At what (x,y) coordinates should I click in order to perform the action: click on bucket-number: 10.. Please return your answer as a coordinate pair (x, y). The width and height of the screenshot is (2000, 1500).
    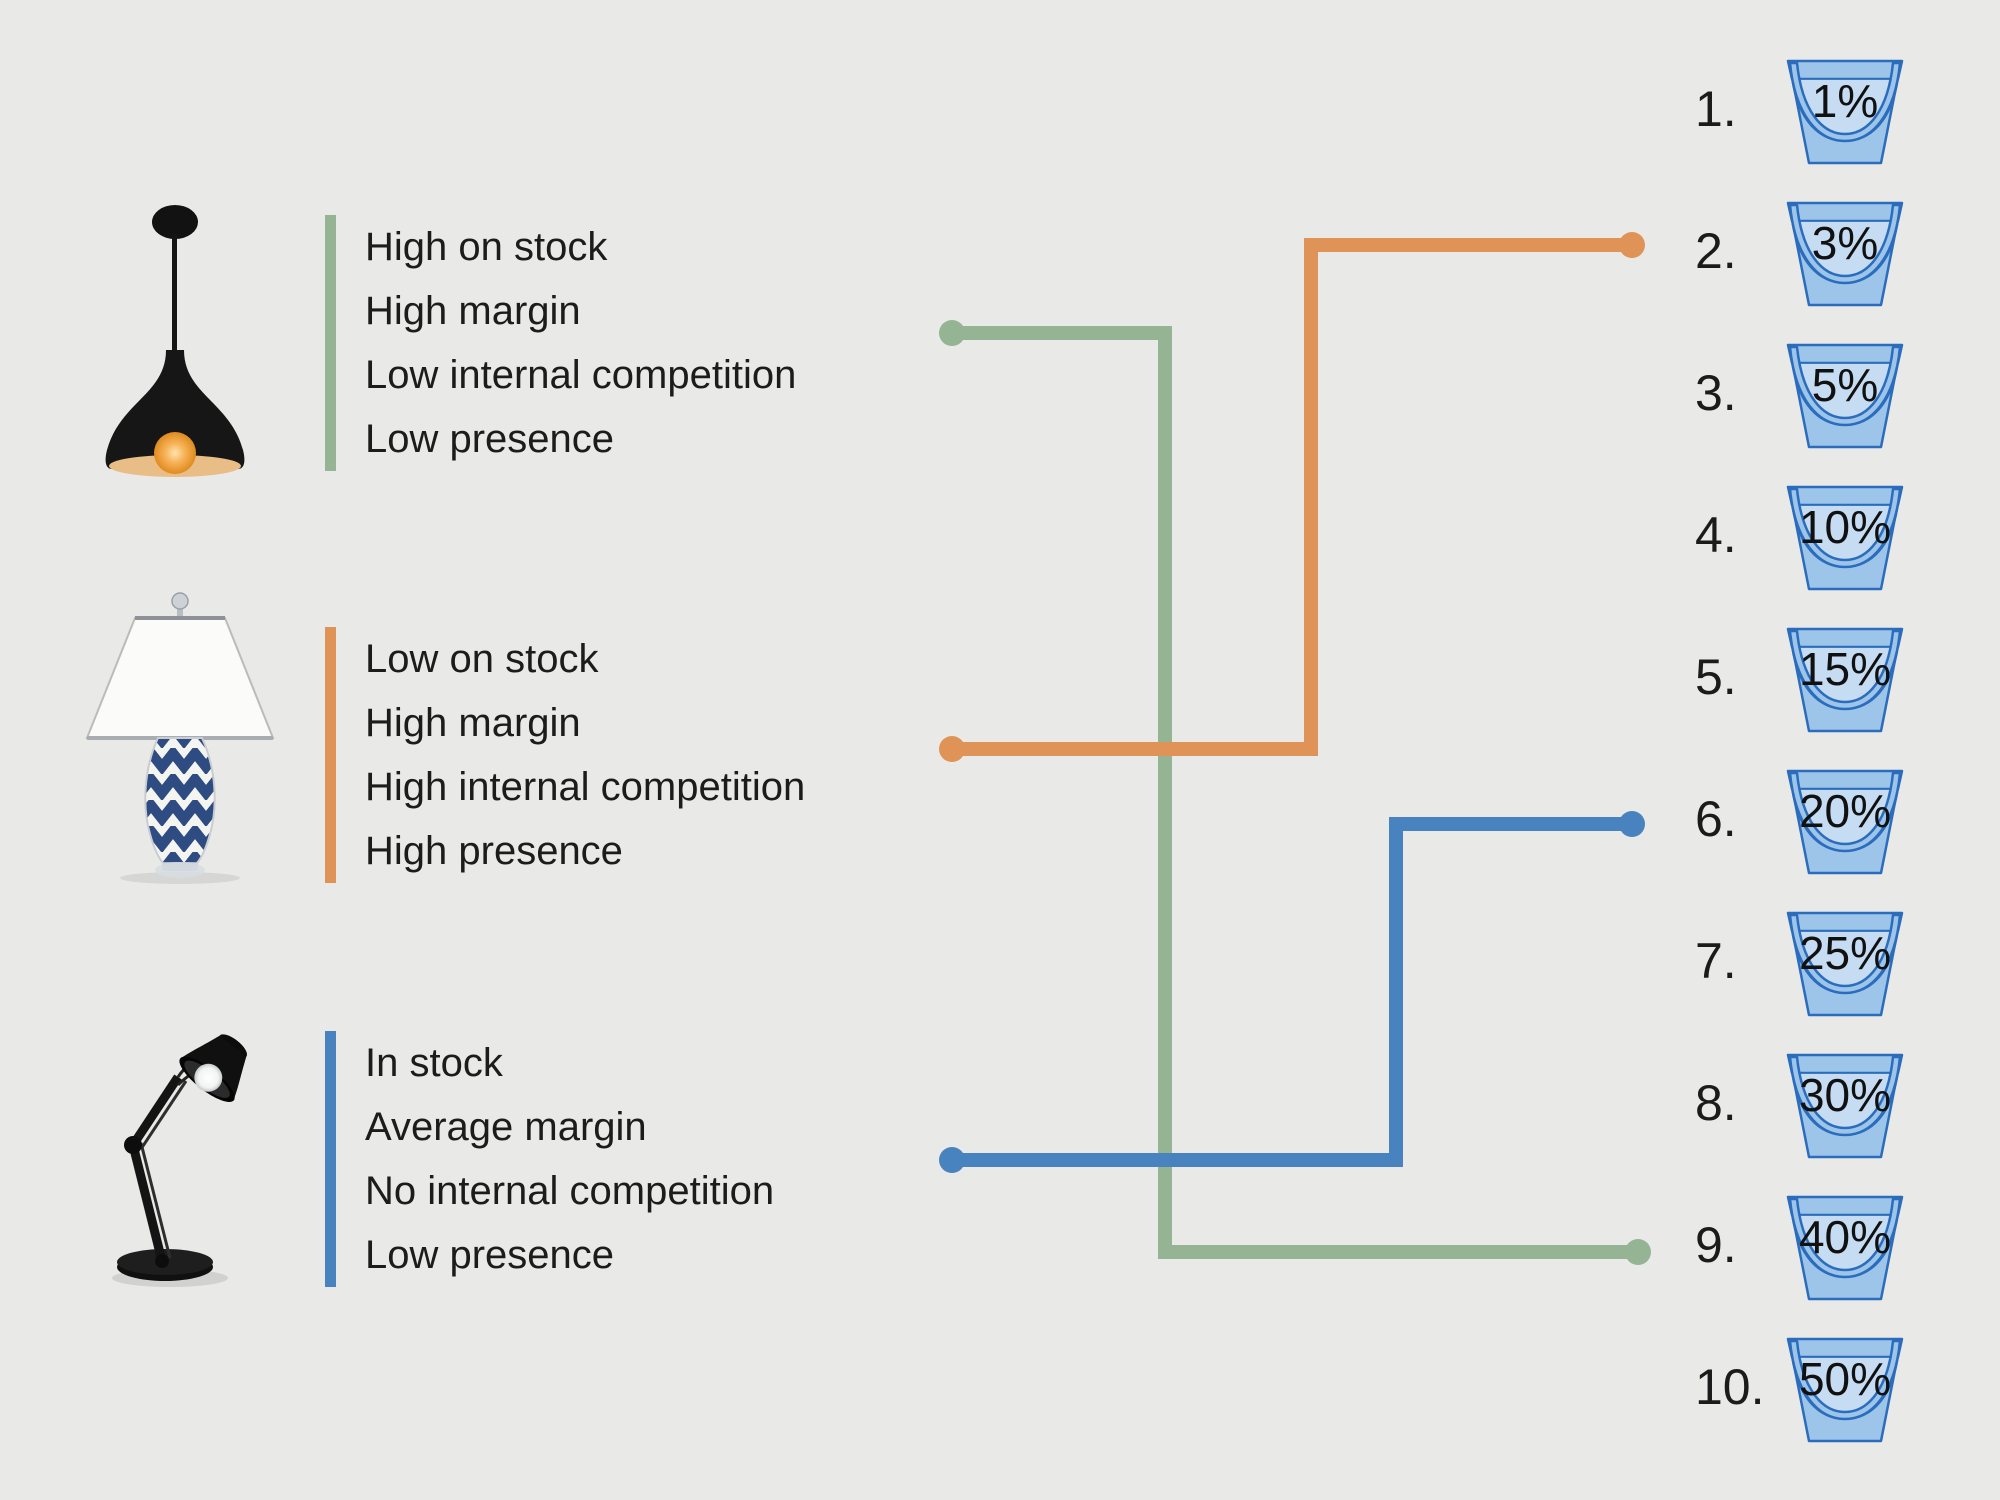
    Looking at the image, I should click on (1730, 1387).